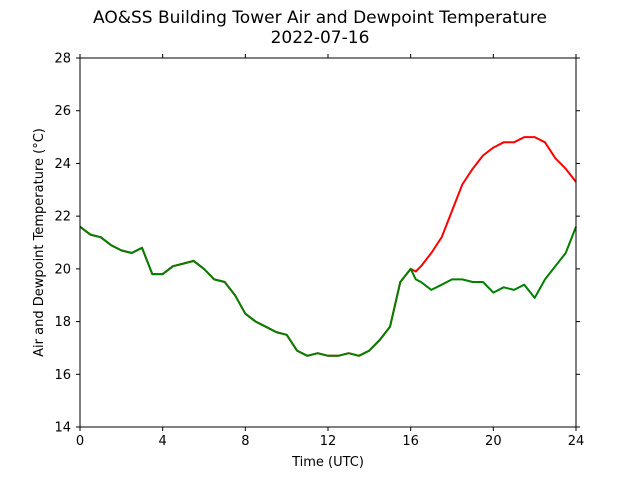 The image size is (640, 480). Describe the element at coordinates (410, 441) in the screenshot. I see `x-tick-label: 16` at that location.